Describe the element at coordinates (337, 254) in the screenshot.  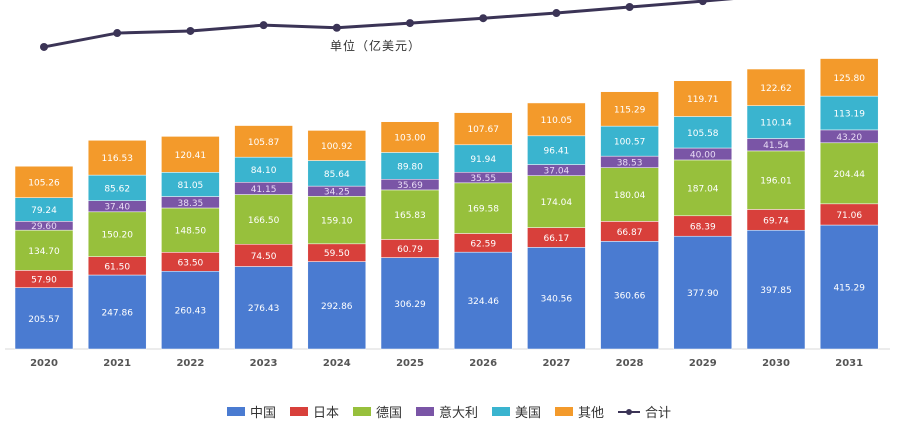
I see `value-label: 59.50` at that location.